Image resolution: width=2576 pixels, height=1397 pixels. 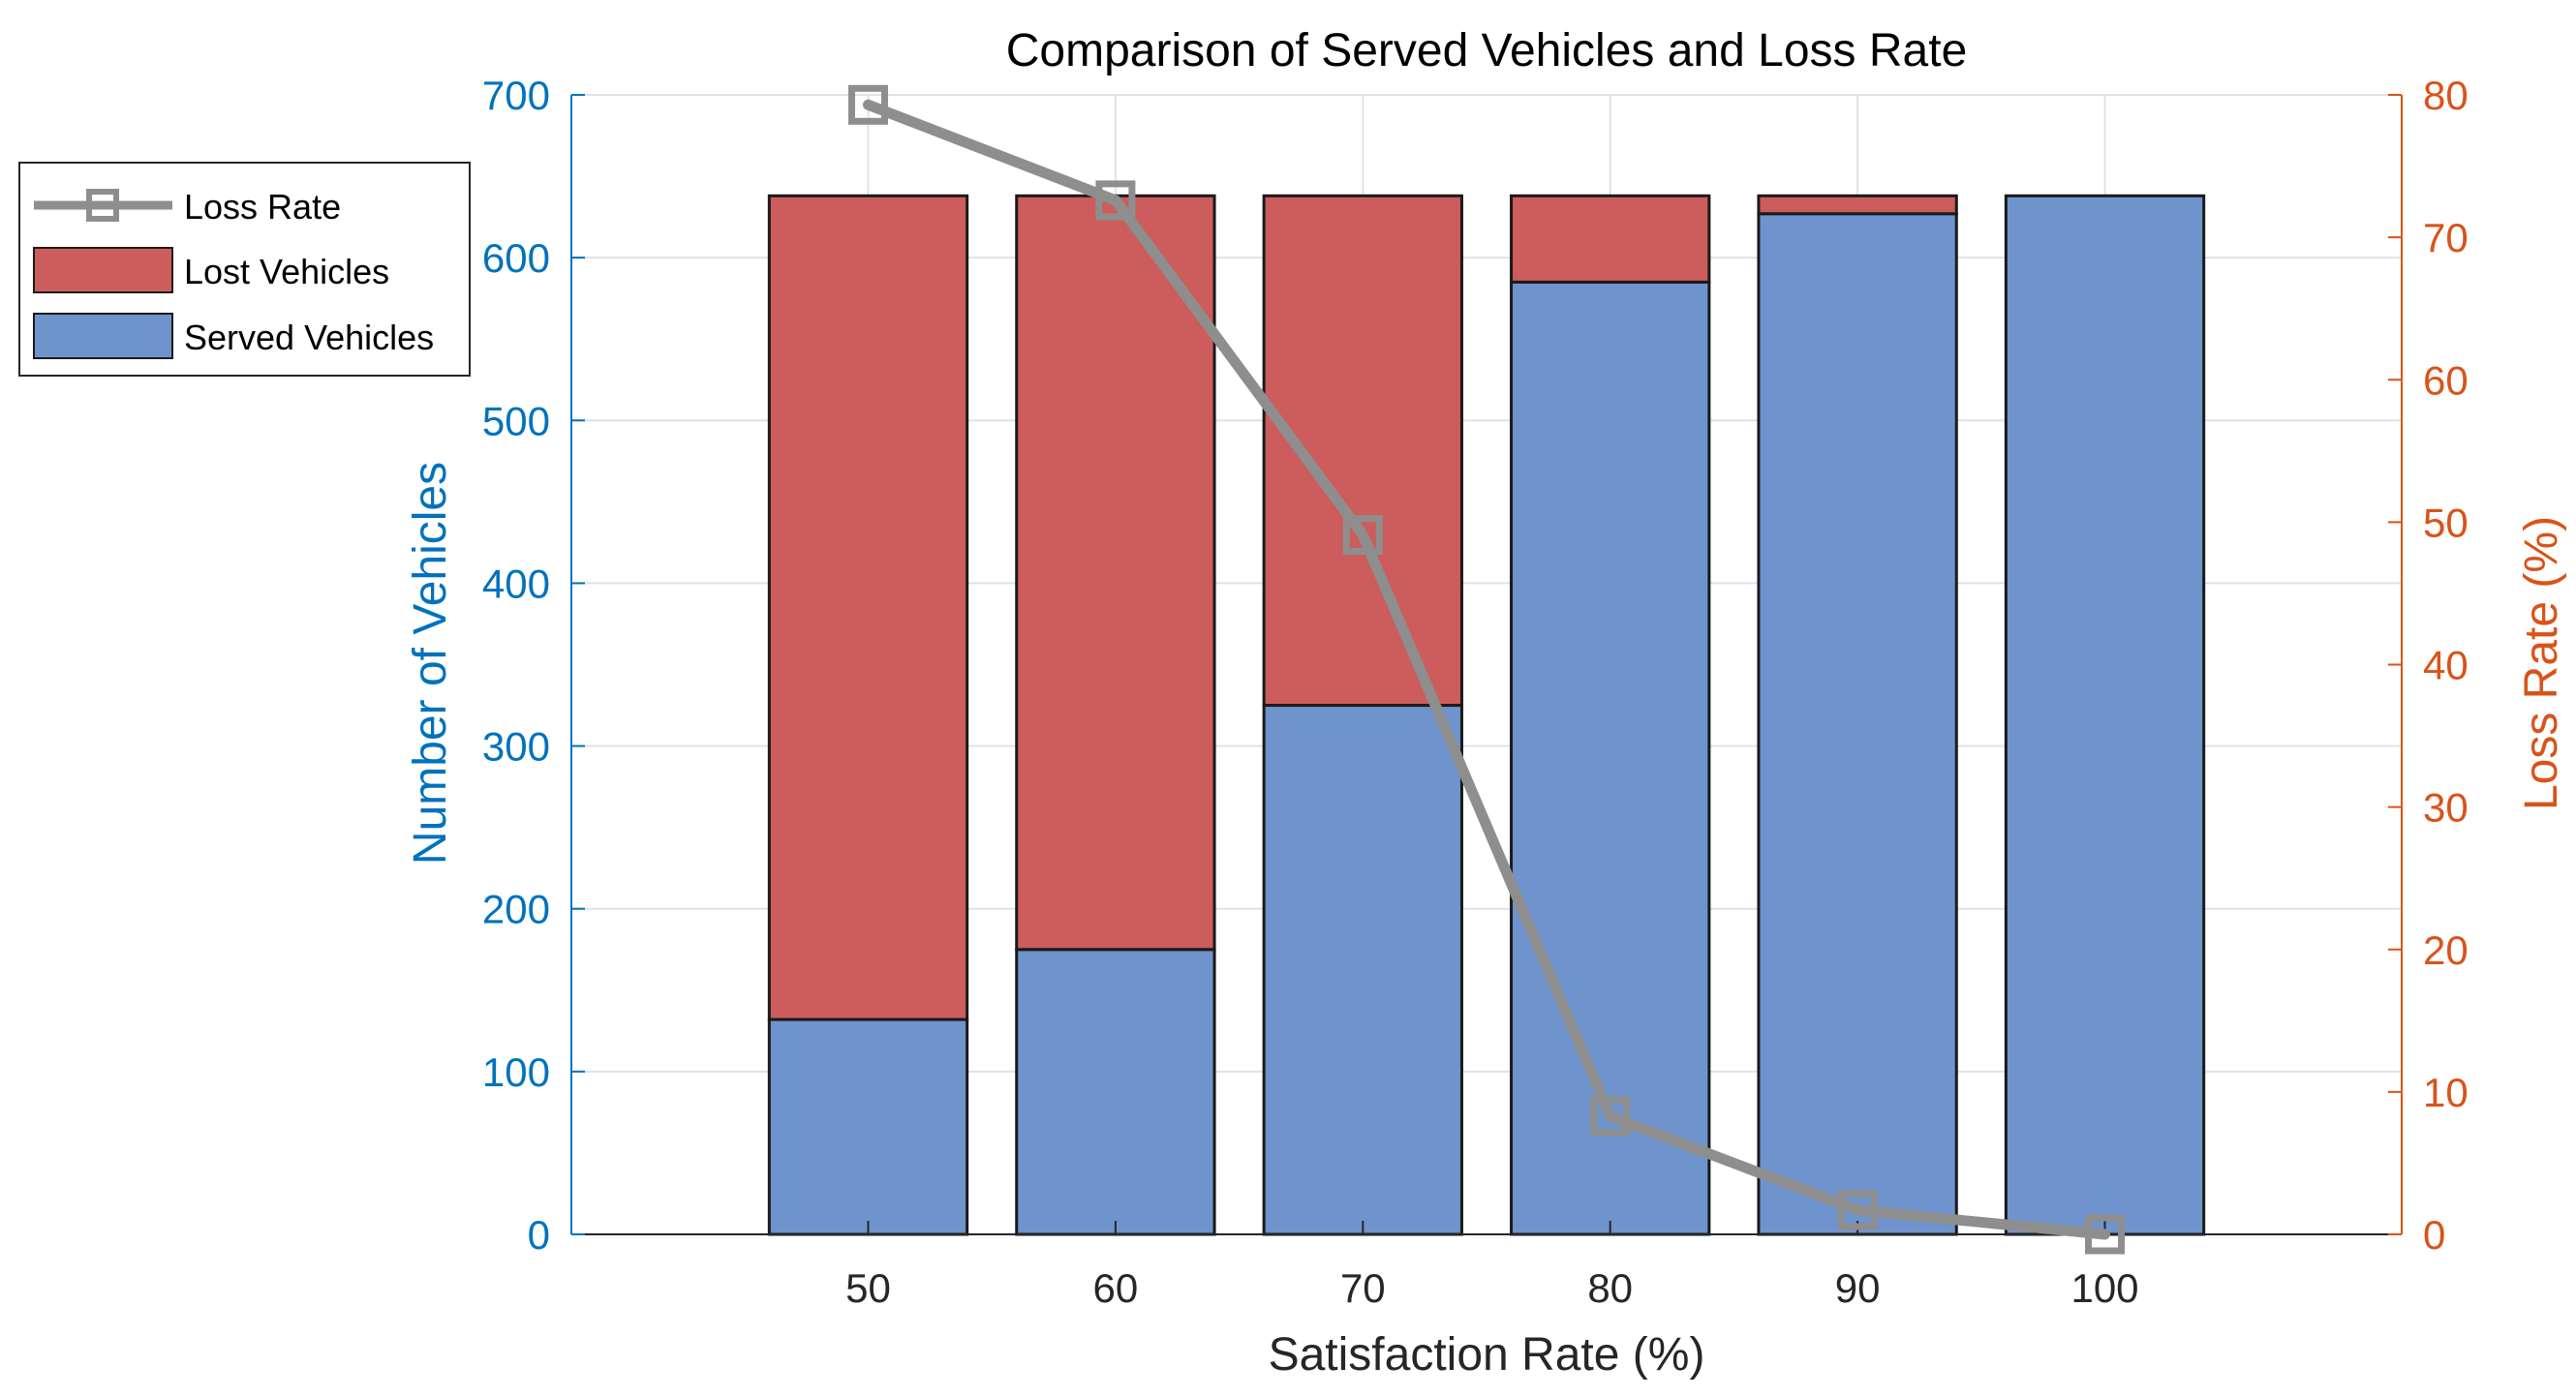 I want to click on legend-label-loss-rate: Loss Rate, so click(x=262, y=207).